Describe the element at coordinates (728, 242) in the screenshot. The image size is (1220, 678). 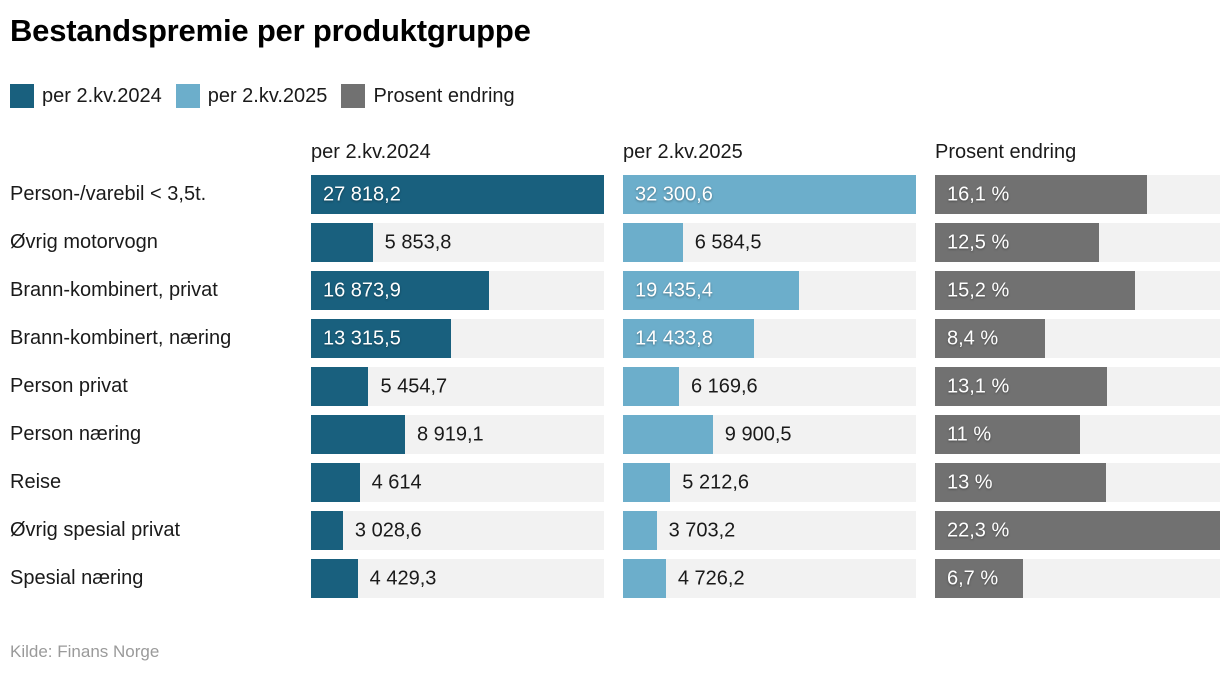
I see `bar-value-label: 6 584,5` at that location.